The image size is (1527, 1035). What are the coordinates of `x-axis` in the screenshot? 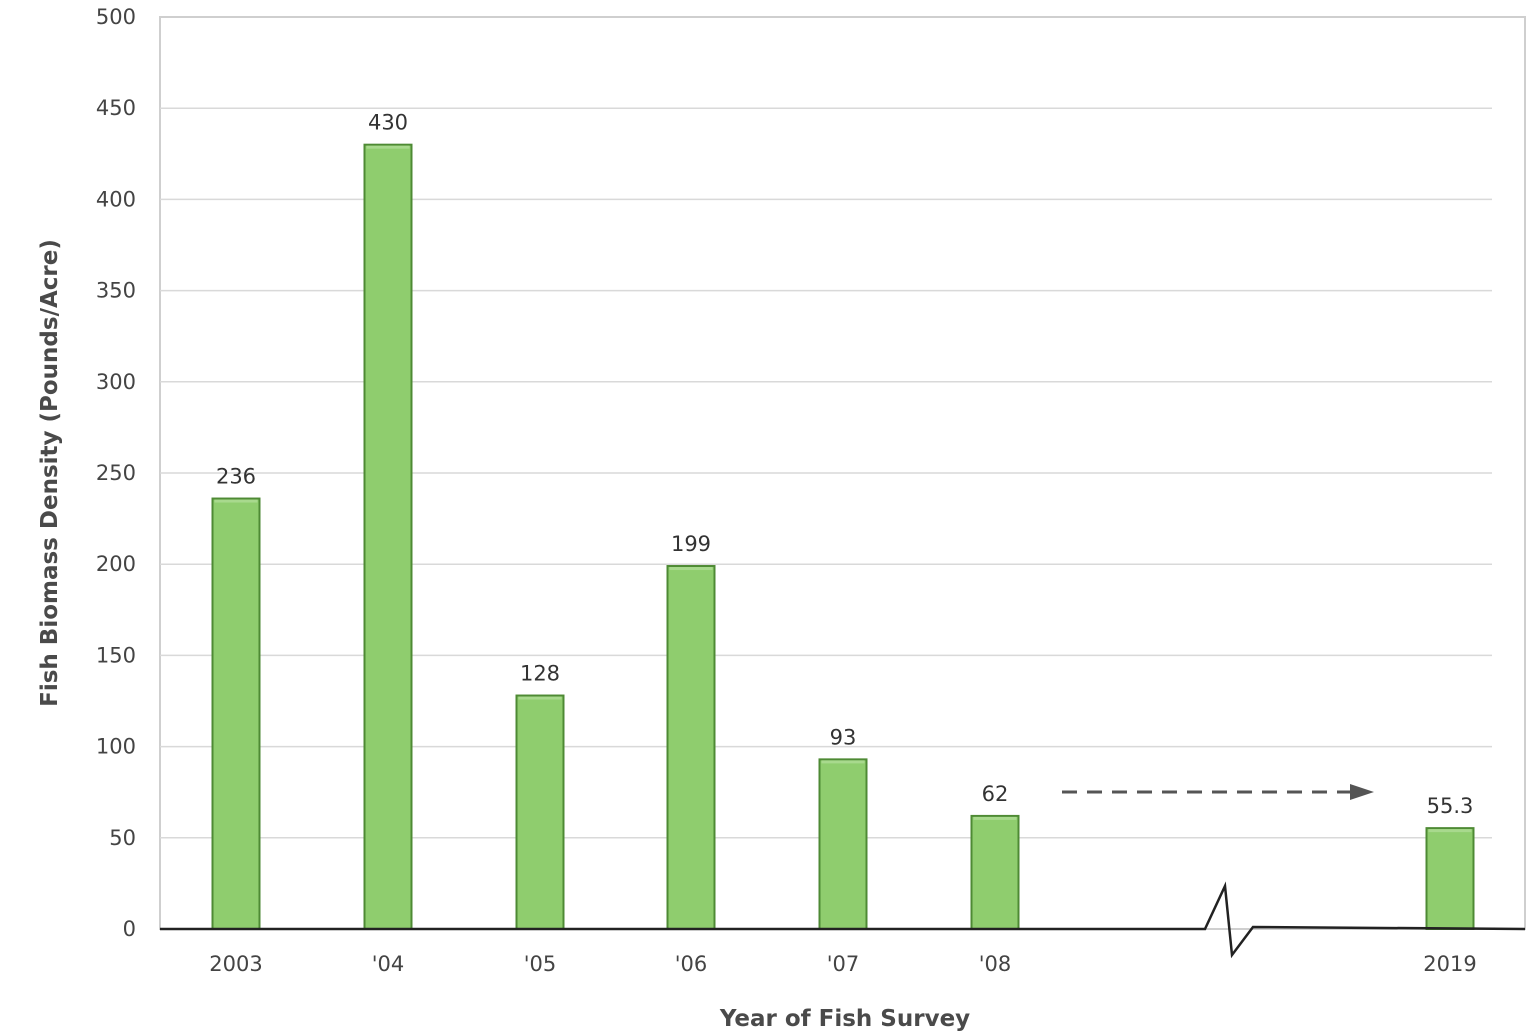 It's located at (843, 920).